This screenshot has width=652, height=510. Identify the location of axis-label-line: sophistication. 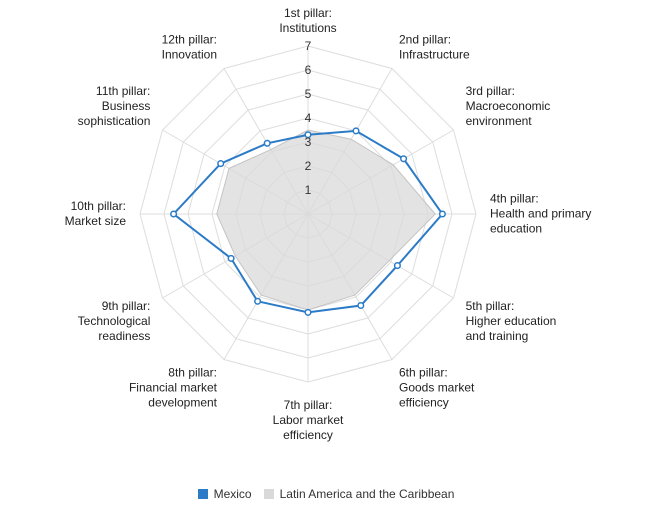
(114, 121).